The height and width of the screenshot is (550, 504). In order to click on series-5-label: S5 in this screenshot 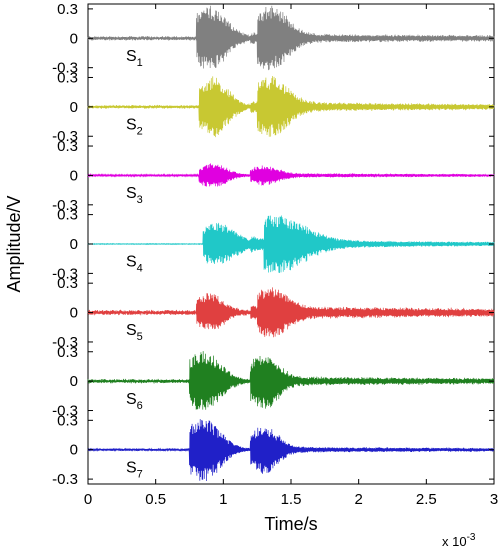, I will do `click(134, 332)`.